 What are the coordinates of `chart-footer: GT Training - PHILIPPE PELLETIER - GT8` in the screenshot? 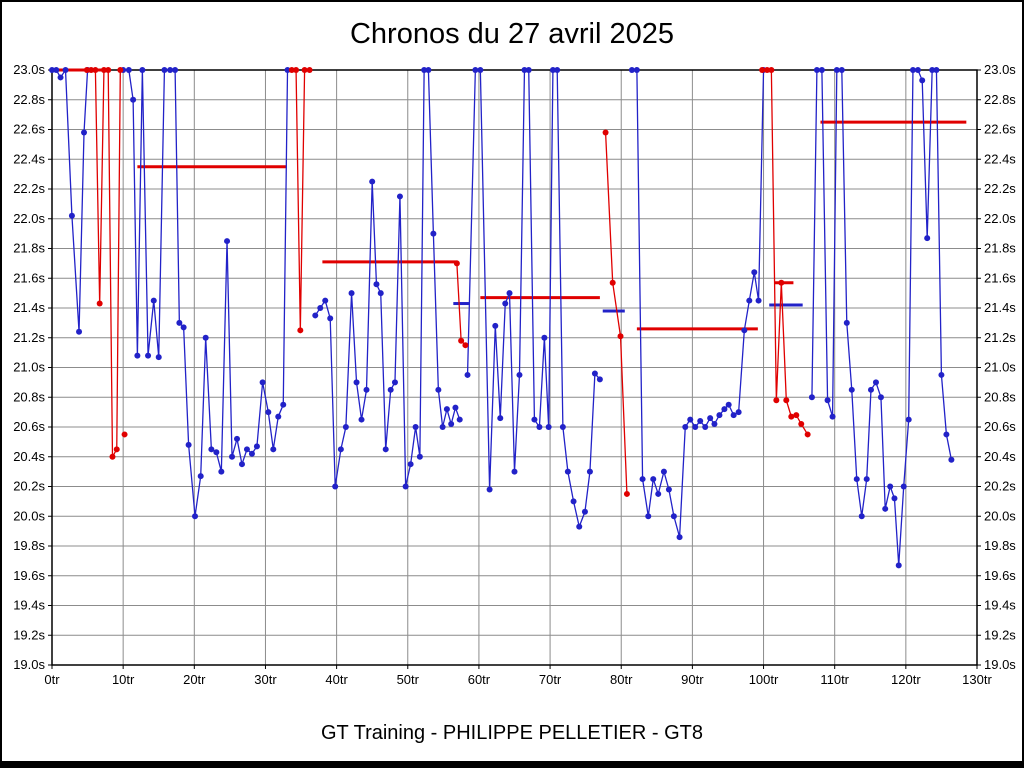 It's located at (512, 733).